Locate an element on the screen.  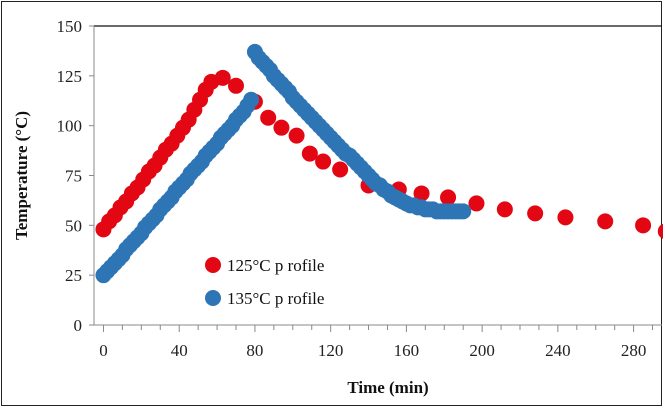
y-tick-label: 150 is located at coordinates (70, 26).